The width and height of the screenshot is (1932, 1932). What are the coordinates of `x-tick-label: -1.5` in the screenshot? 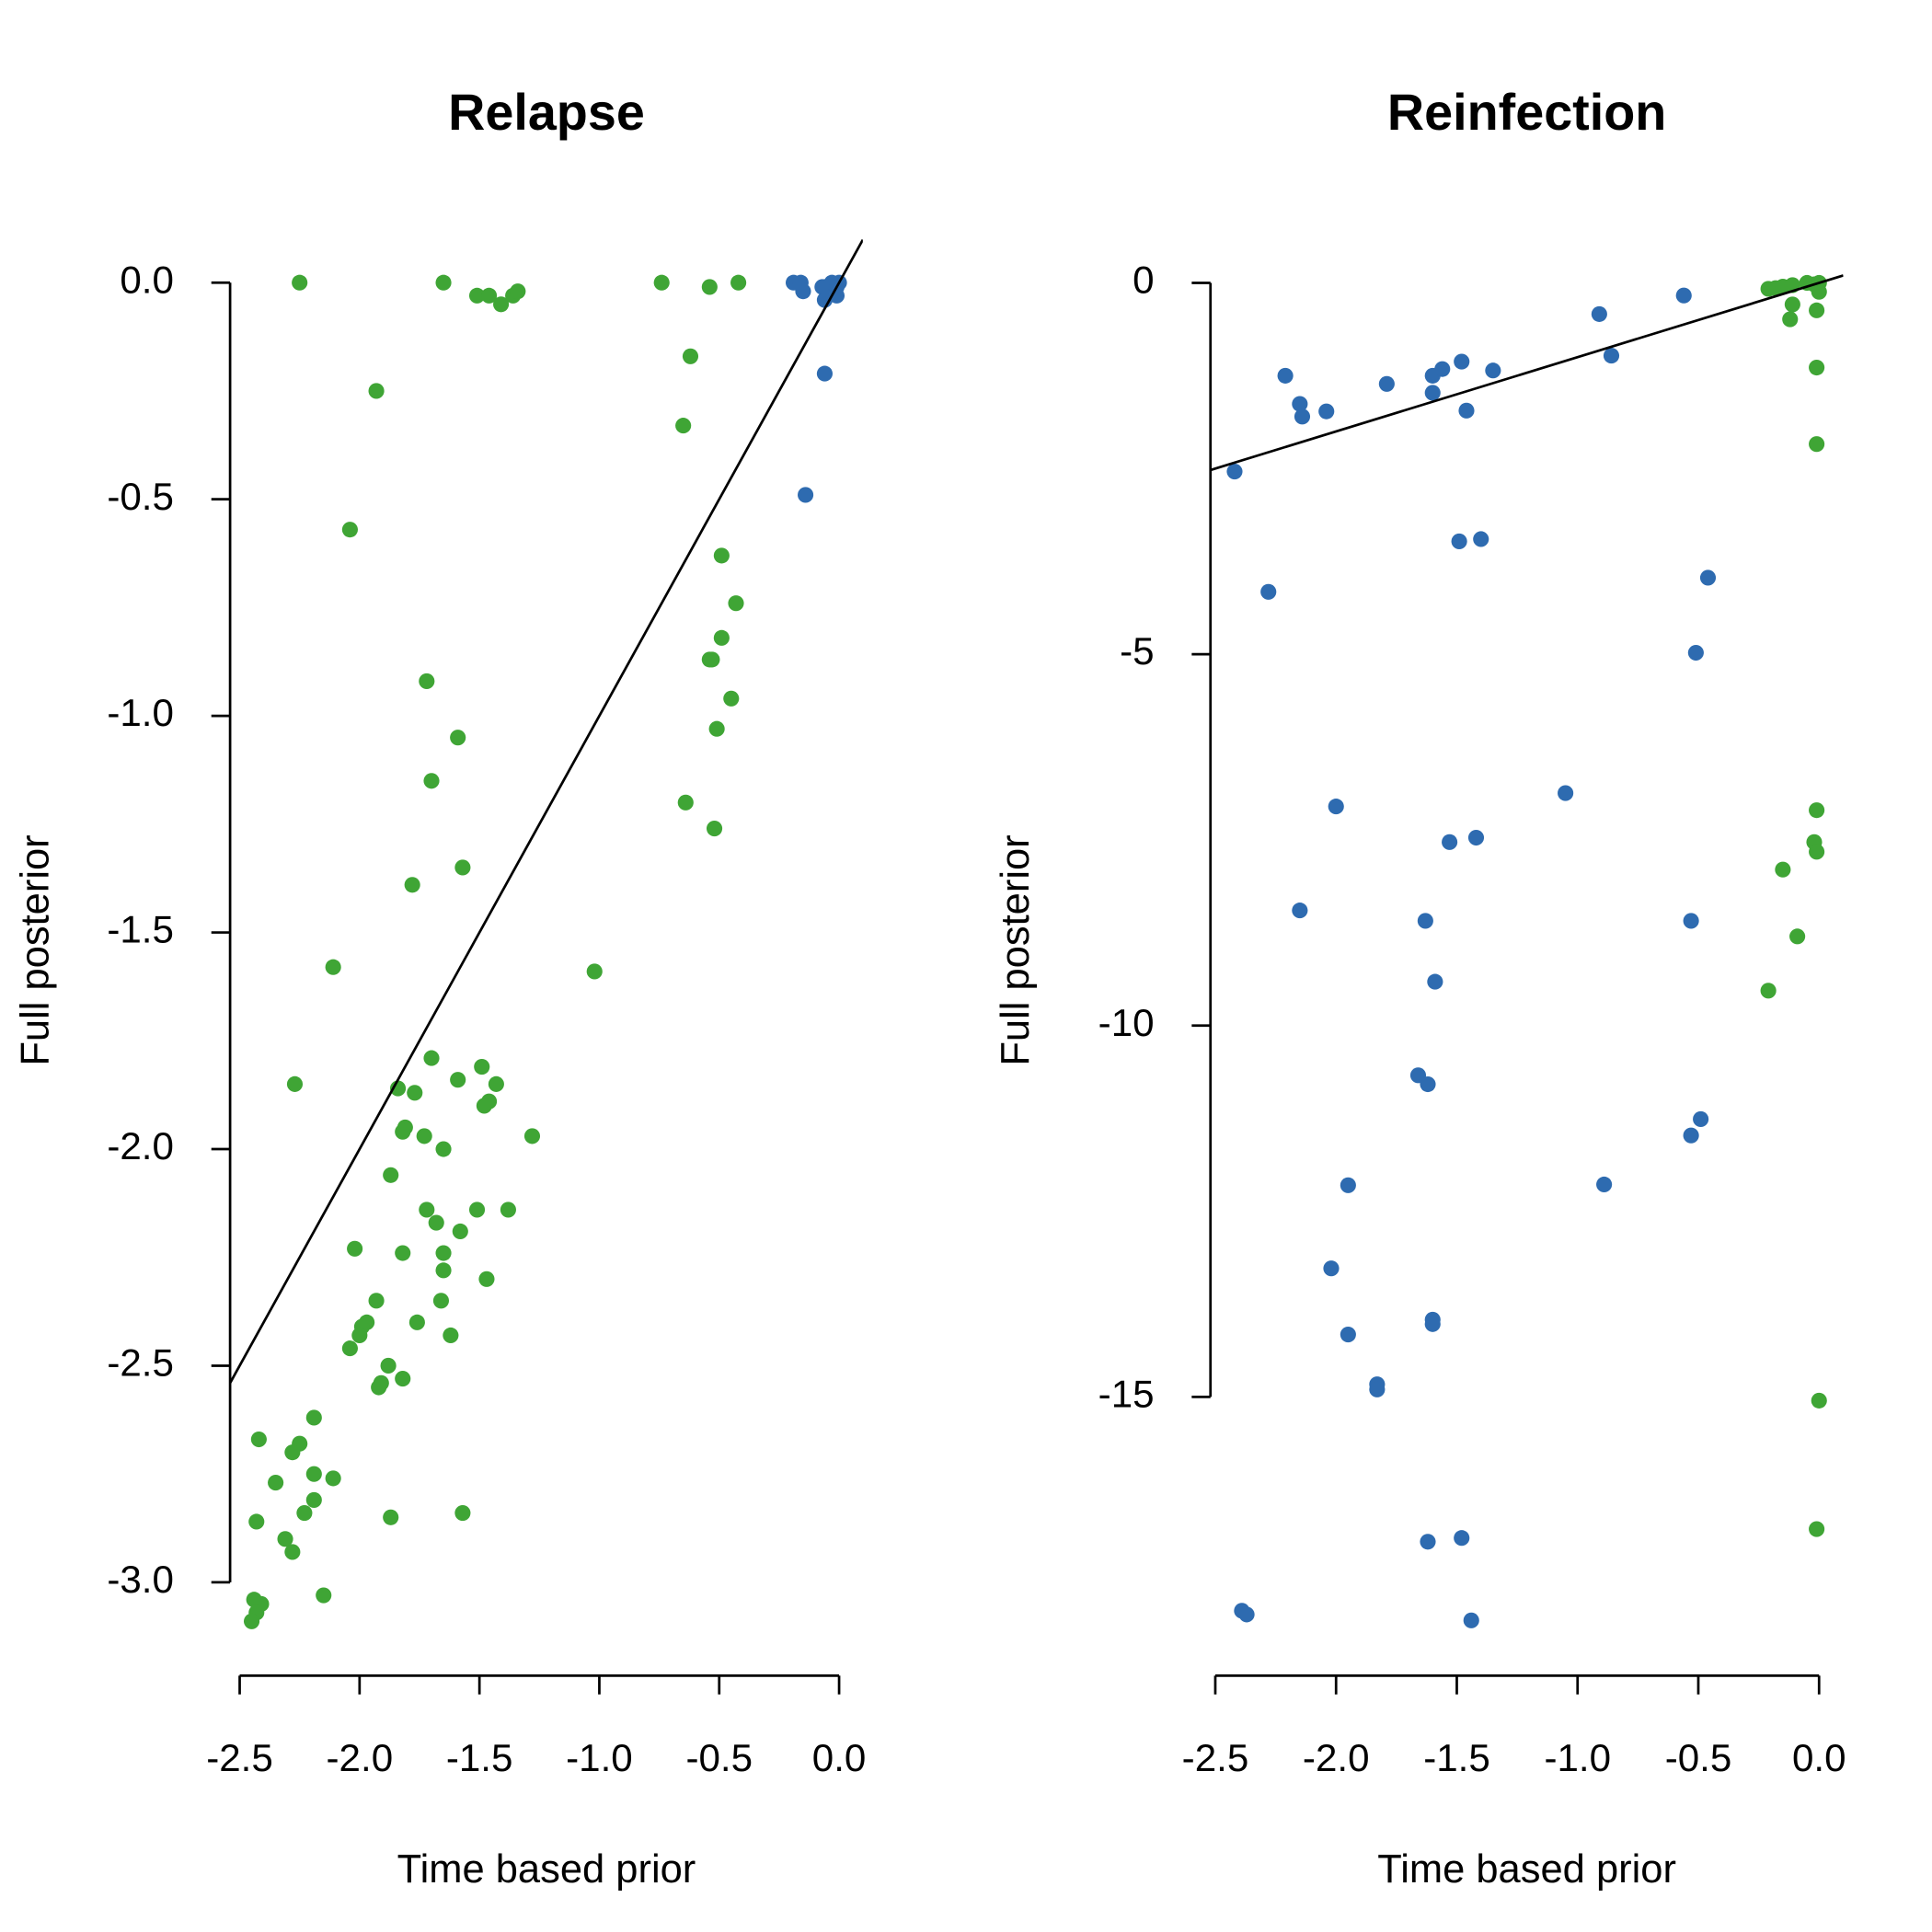 It's located at (1456, 1757).